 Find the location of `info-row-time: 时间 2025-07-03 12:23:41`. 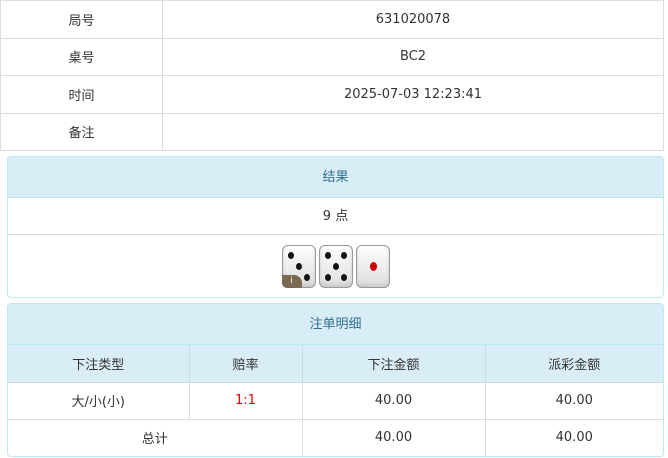

info-row-time: 时间 2025-07-03 12:23:41 is located at coordinates (332, 94).